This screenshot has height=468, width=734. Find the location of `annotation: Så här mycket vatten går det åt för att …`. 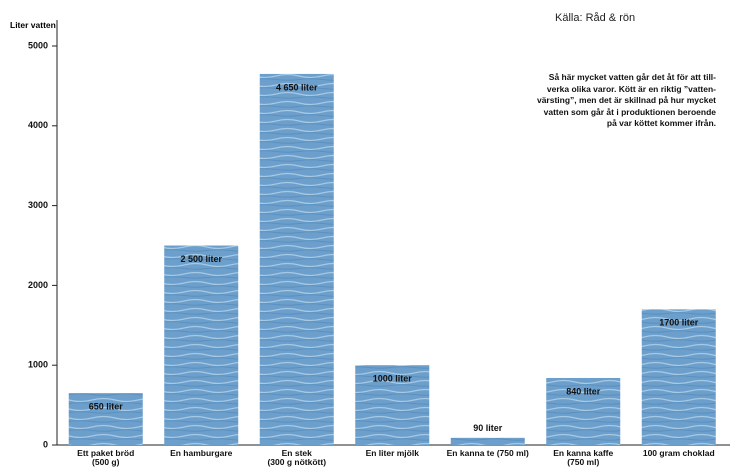

annotation: Så här mycket vatten går det åt för att … is located at coordinates (626, 100).